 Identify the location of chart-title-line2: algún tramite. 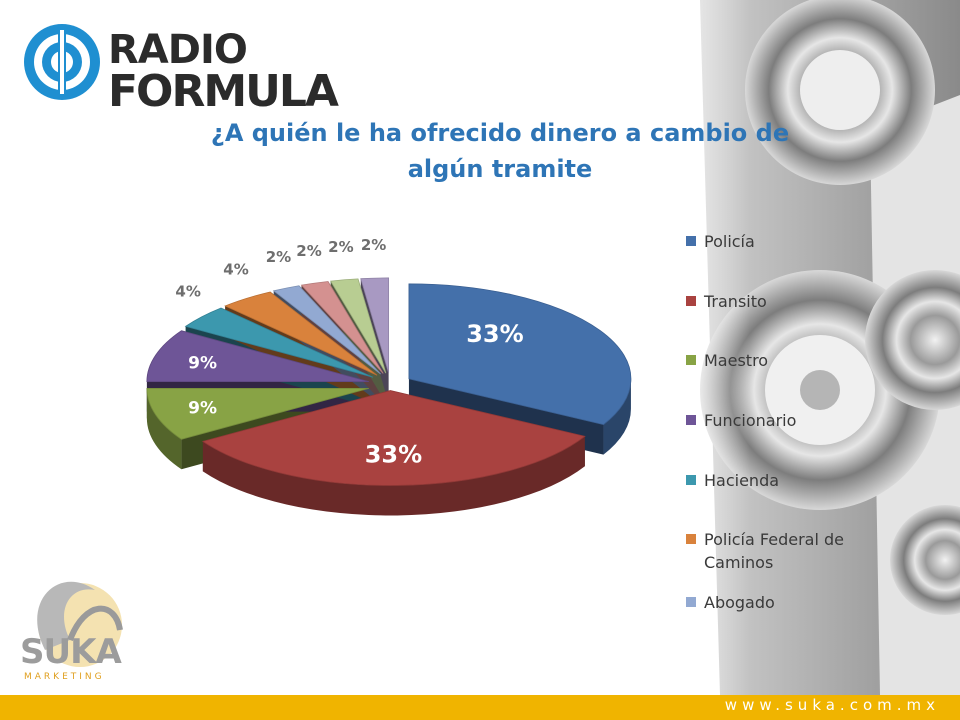
(500, 169).